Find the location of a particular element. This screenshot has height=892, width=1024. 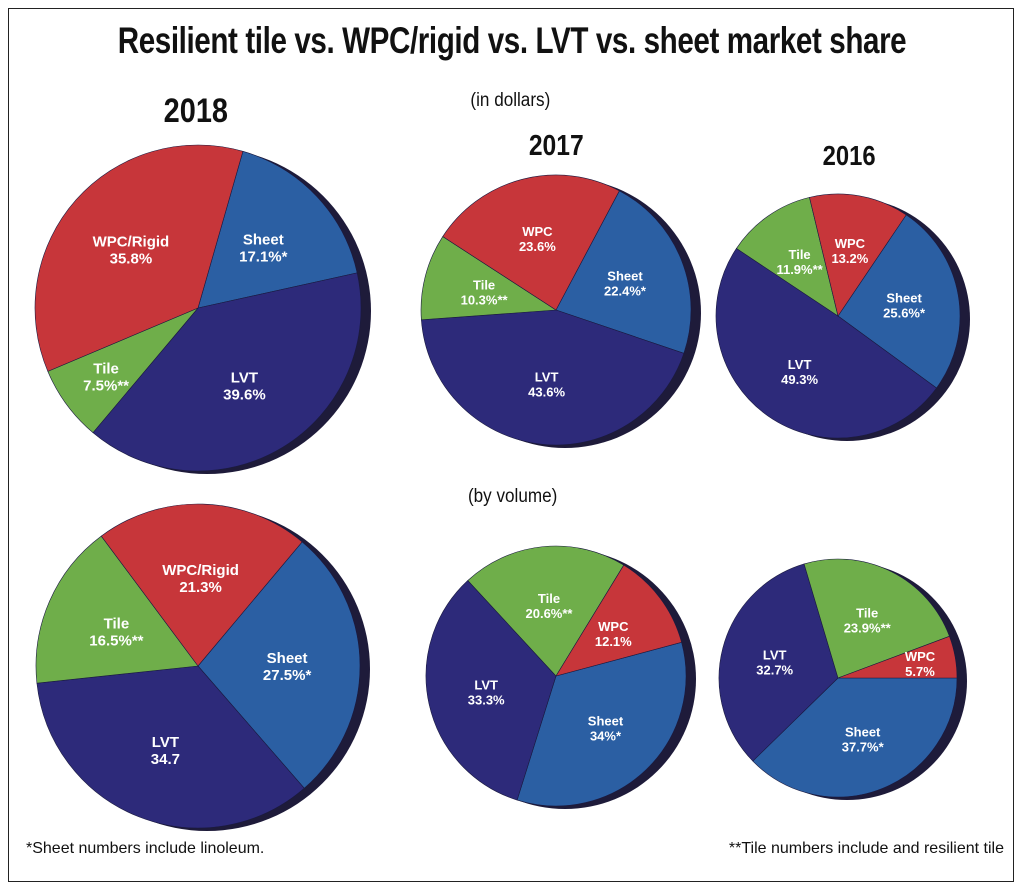

slice-value: 20.6%** is located at coordinates (550, 613).